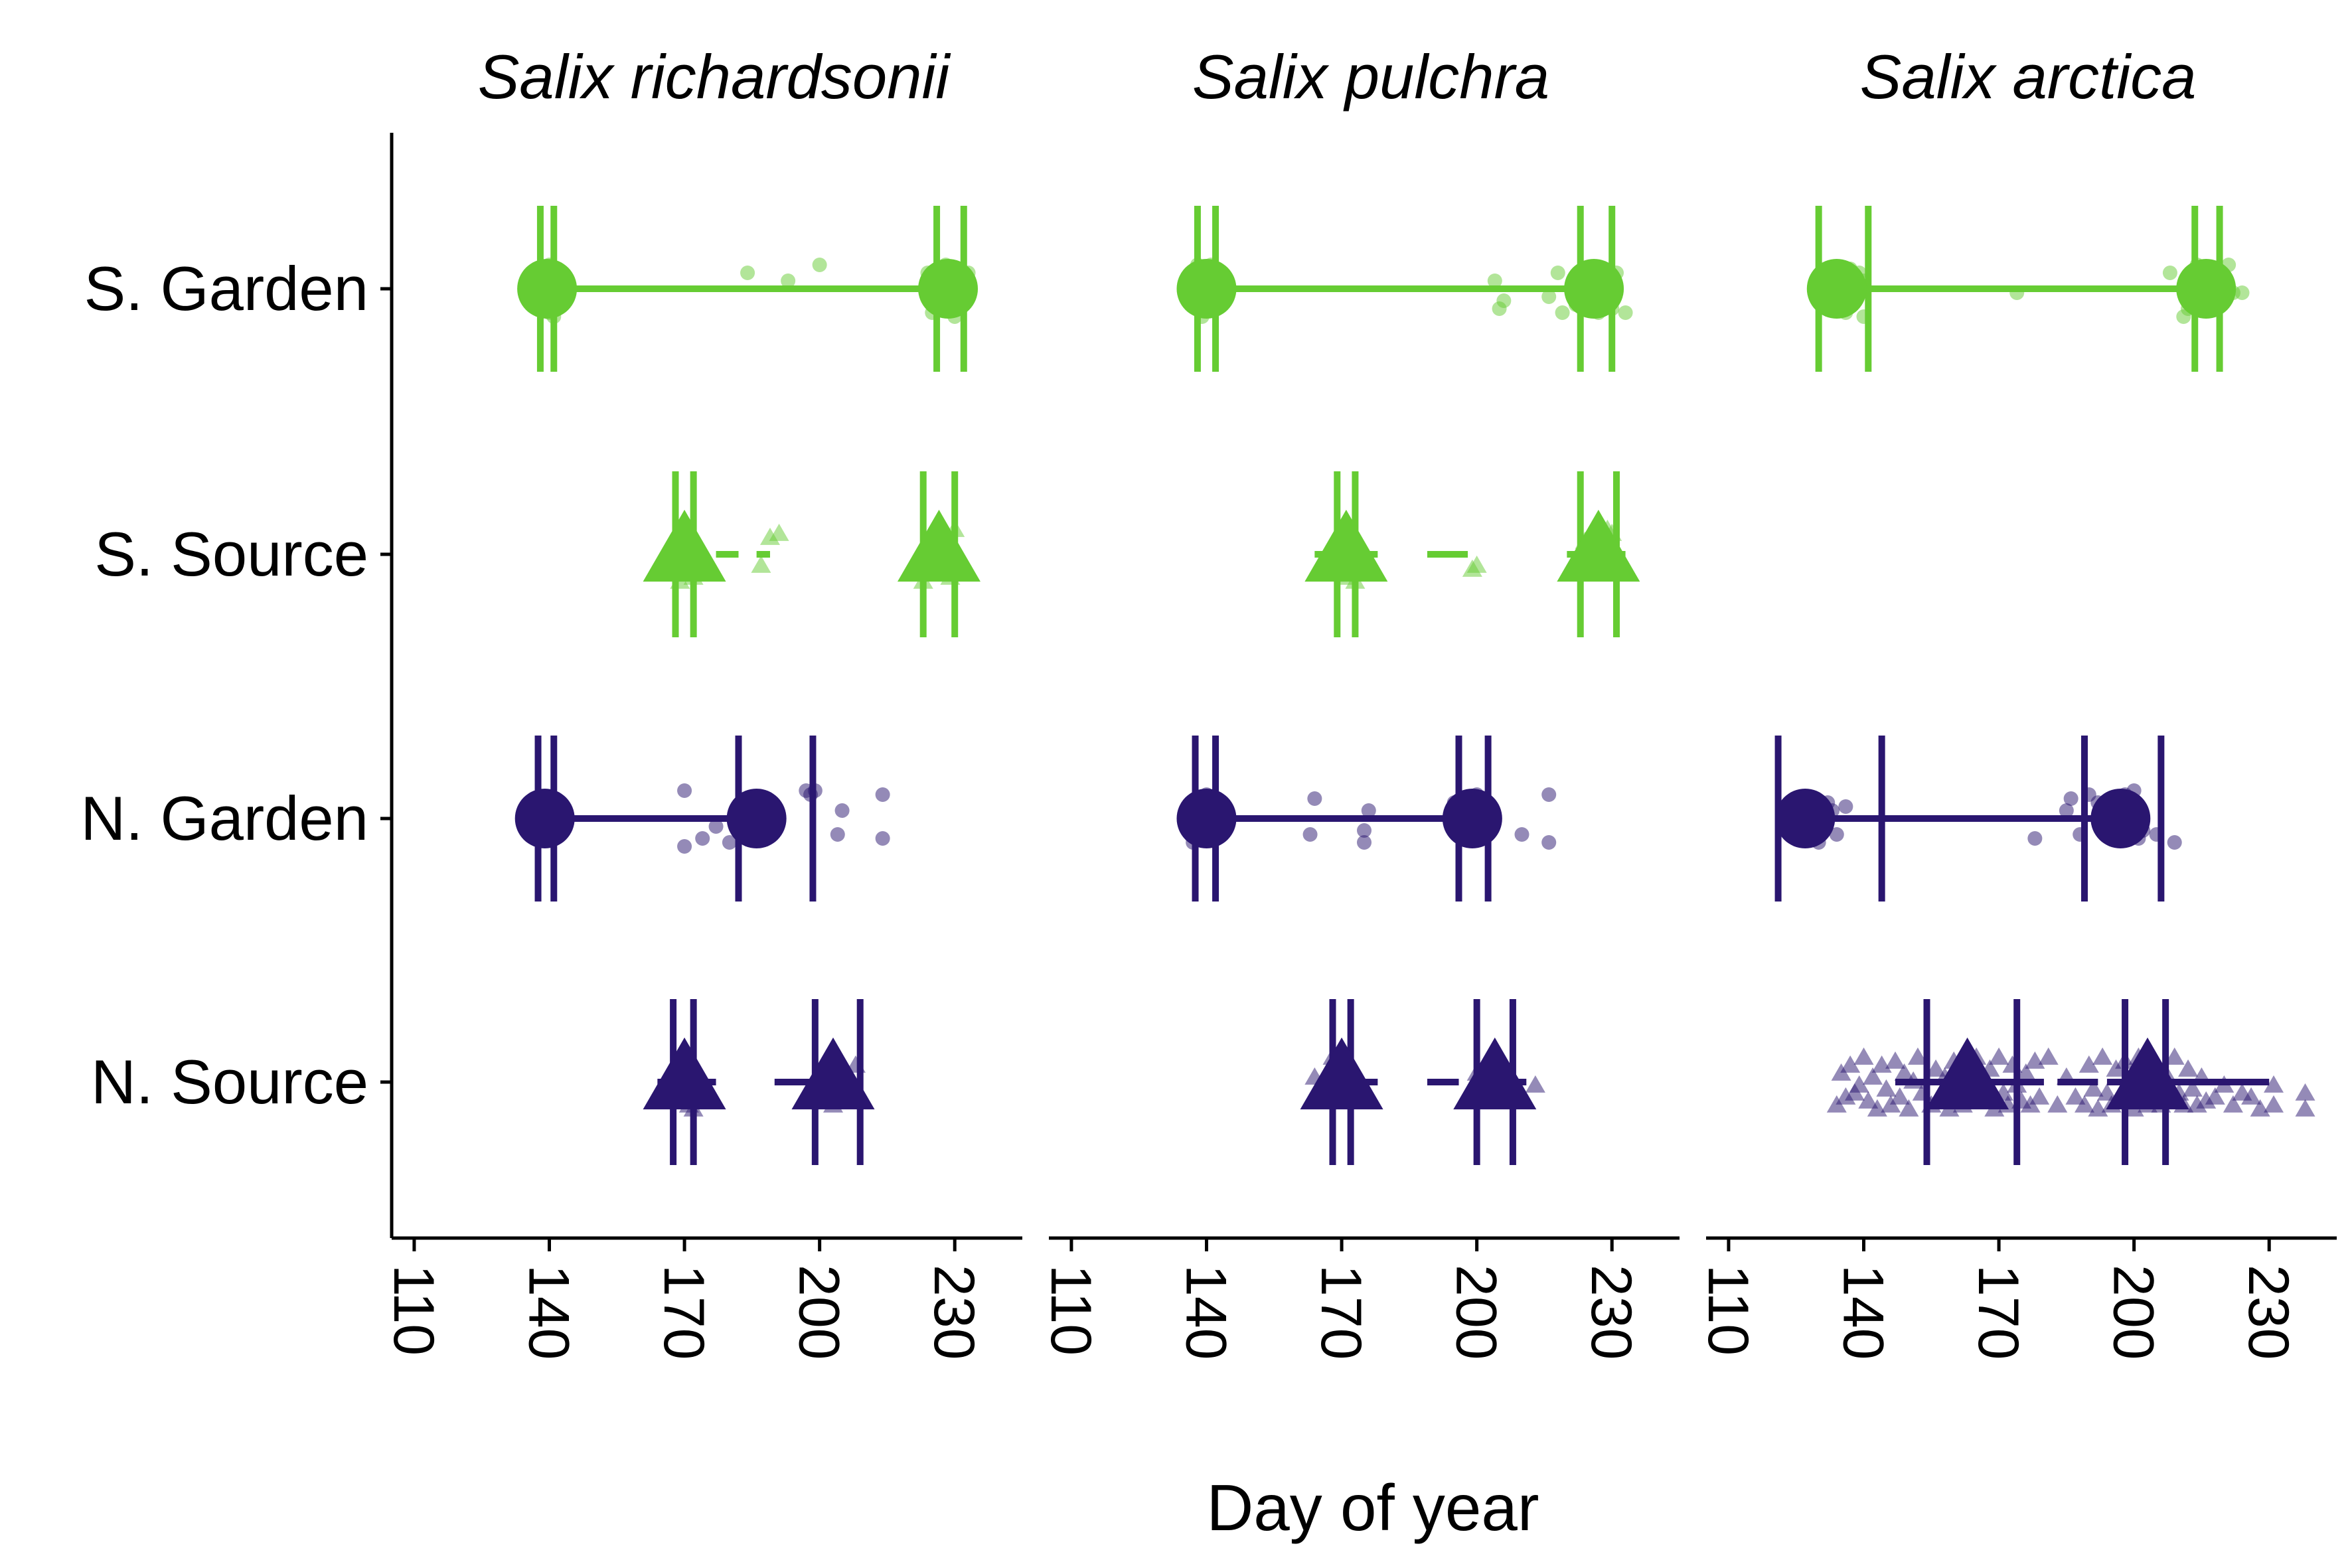 This screenshot has height=1568, width=2352. Describe the element at coordinates (231, 554) in the screenshot. I see `y-tick-label: S. Source` at that location.